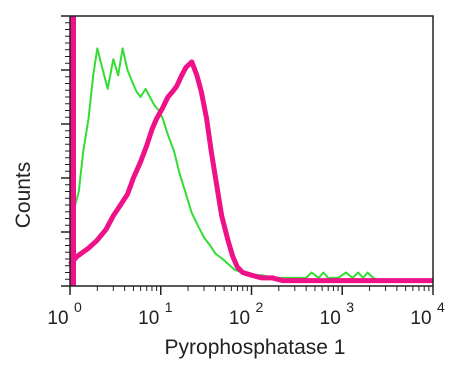 The width and height of the screenshot is (453, 366). Describe the element at coordinates (78, 307) in the screenshot. I see `x-tick-exponent: 0` at that location.